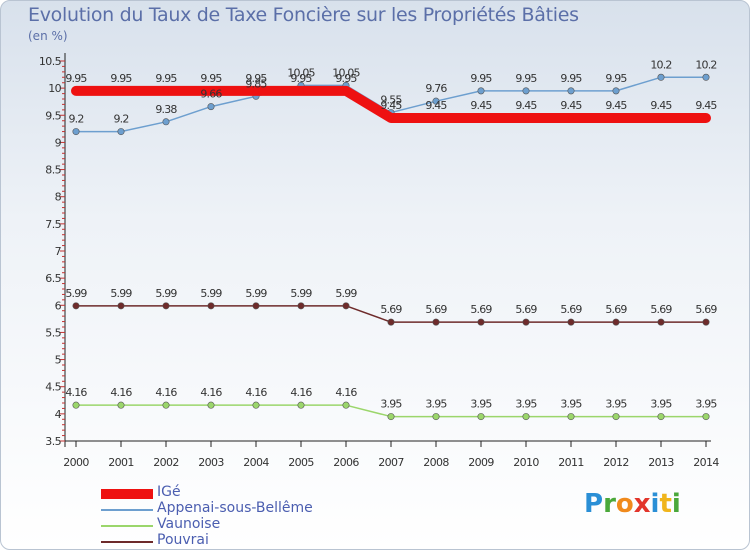  Describe the element at coordinates (166, 462) in the screenshot. I see `x-tick-label: 2002` at that location.